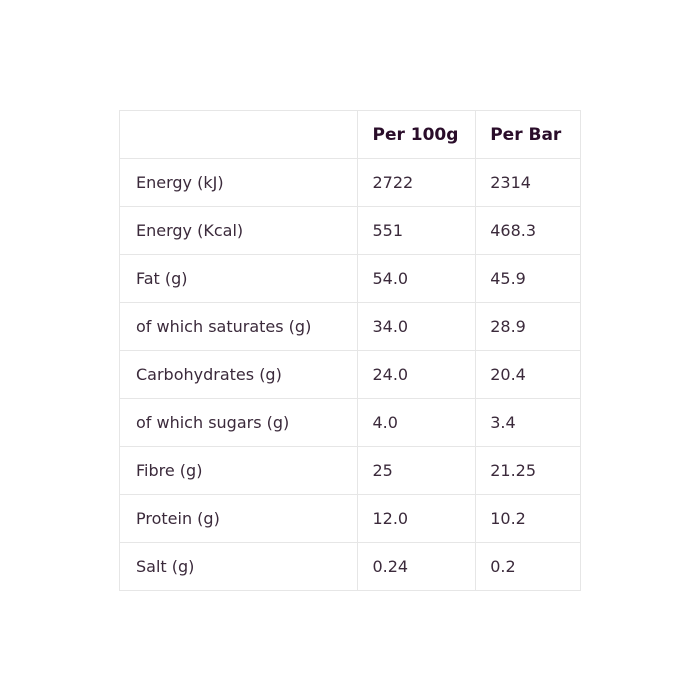 This screenshot has height=700, width=700. What do you see at coordinates (417, 134) in the screenshot?
I see `header-per-100g: Per 100g` at bounding box center [417, 134].